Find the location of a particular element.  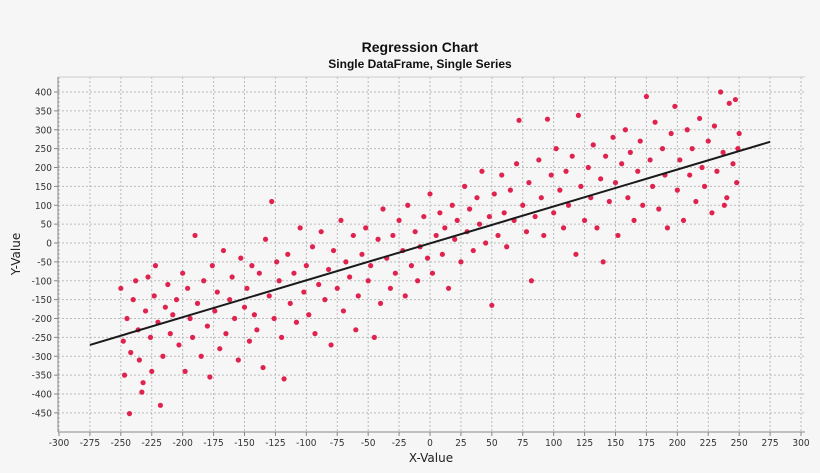

y-tick-label: 50 is located at coordinates (47, 225).